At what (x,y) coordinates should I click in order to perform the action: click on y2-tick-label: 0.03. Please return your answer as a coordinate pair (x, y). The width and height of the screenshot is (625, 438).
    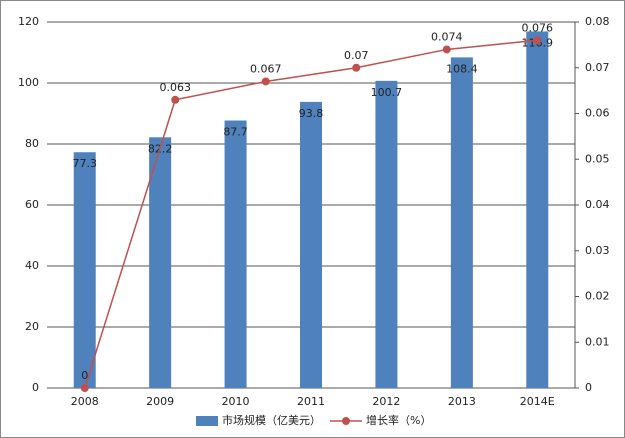
    Looking at the image, I should click on (597, 250).